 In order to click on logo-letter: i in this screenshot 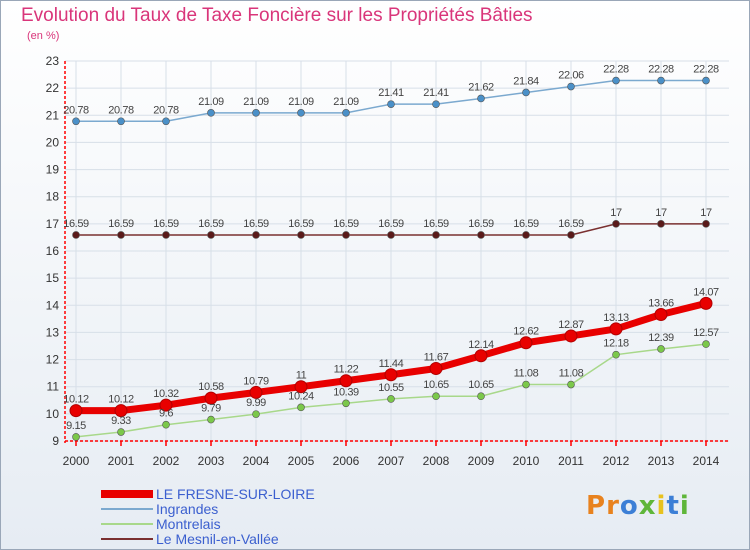, I will do `click(661, 506)`.